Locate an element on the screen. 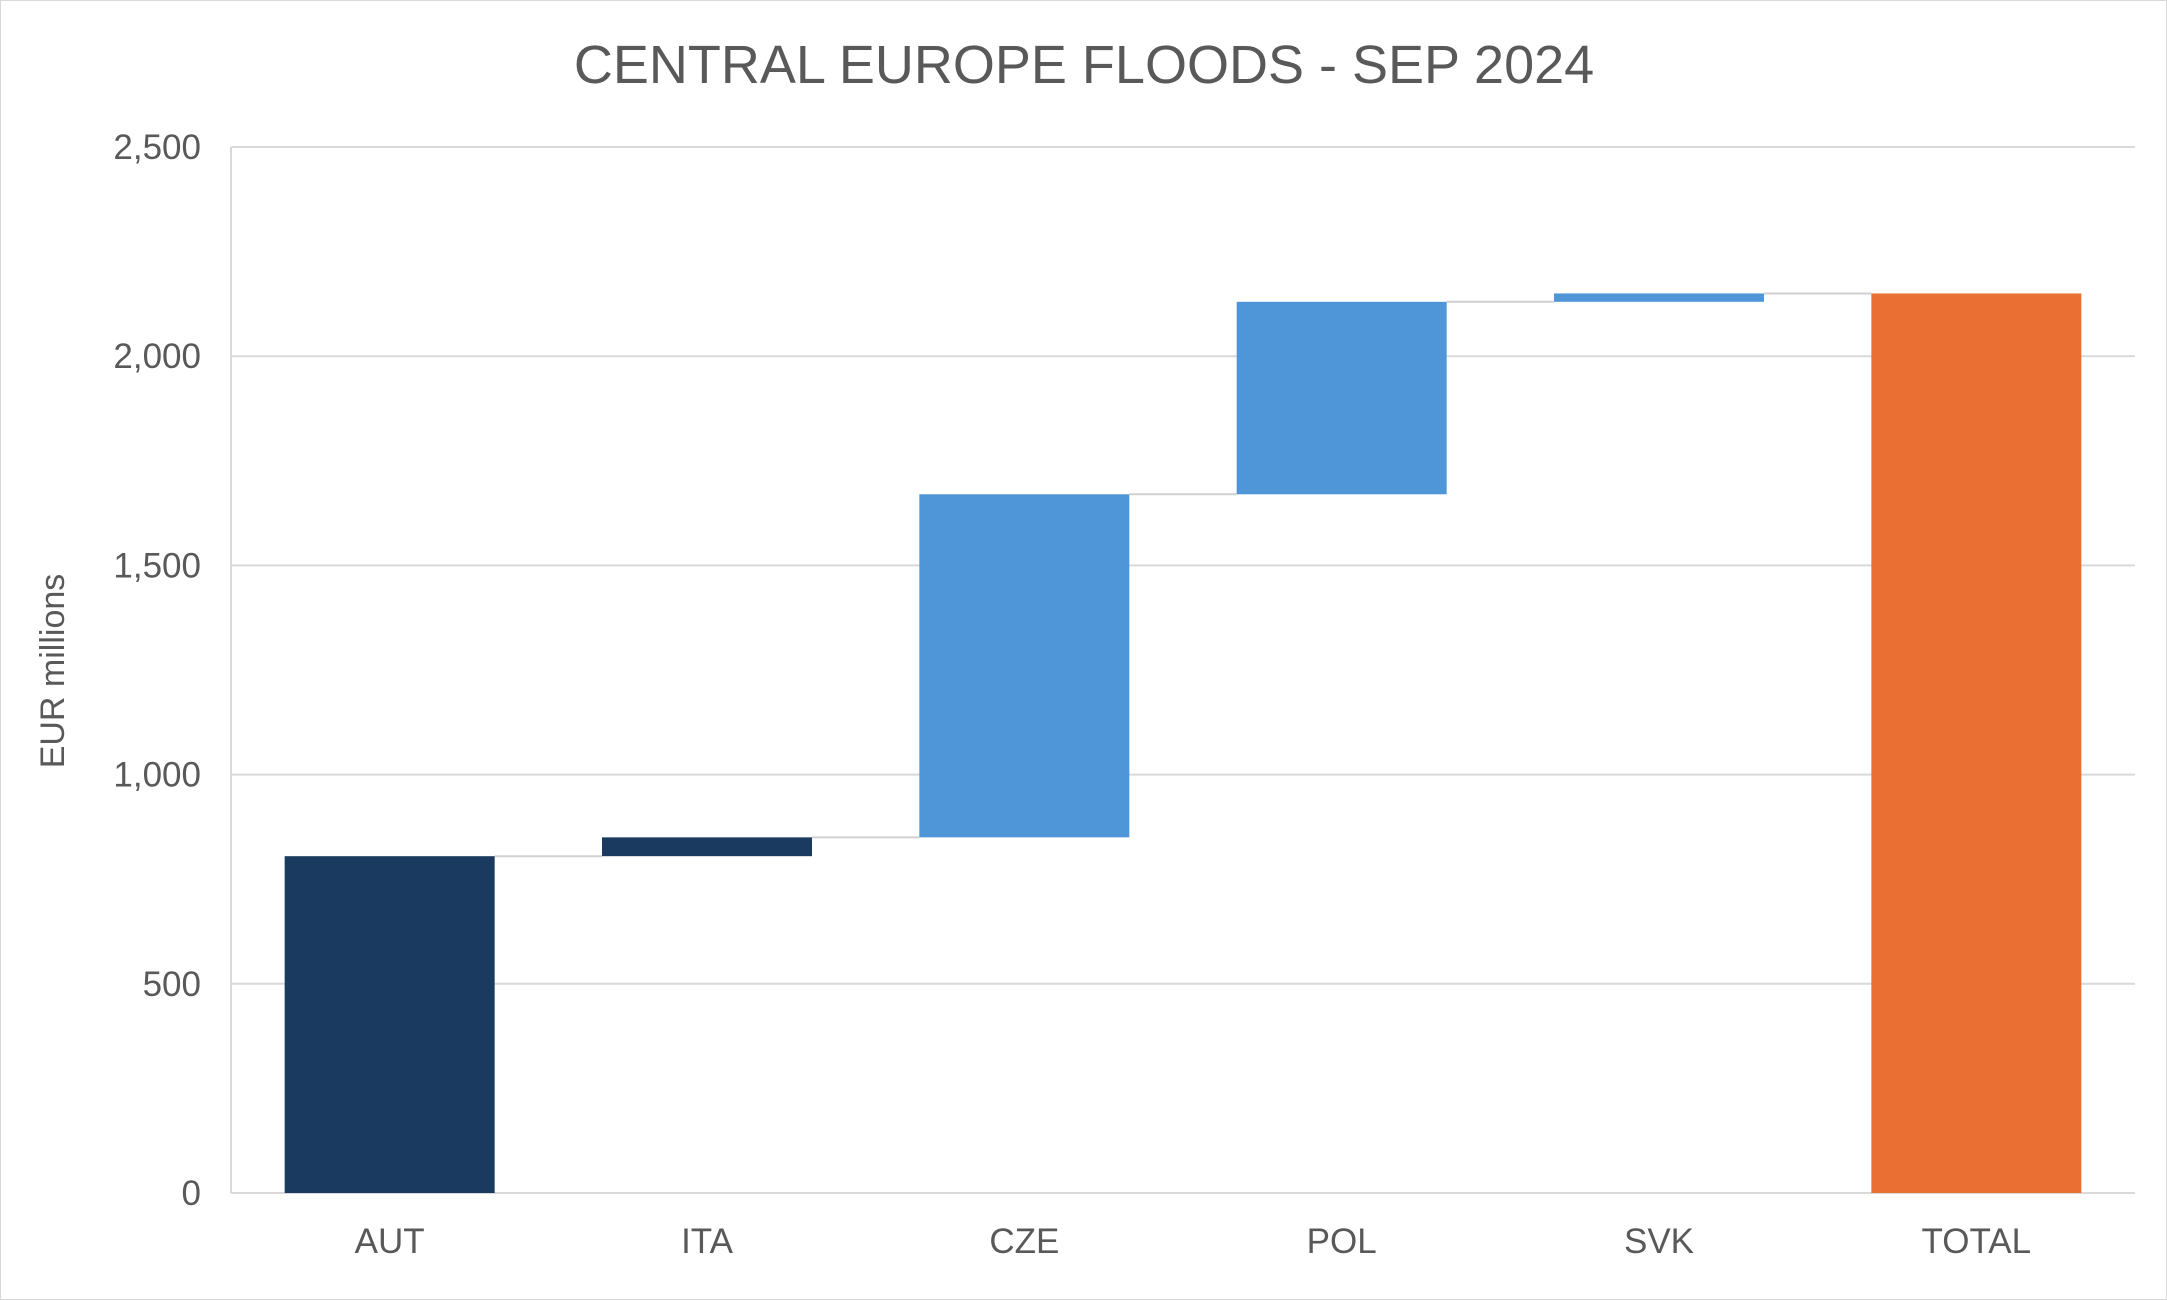 The image size is (2167, 1300). x-tick-label: TOTAL is located at coordinates (1977, 1241).